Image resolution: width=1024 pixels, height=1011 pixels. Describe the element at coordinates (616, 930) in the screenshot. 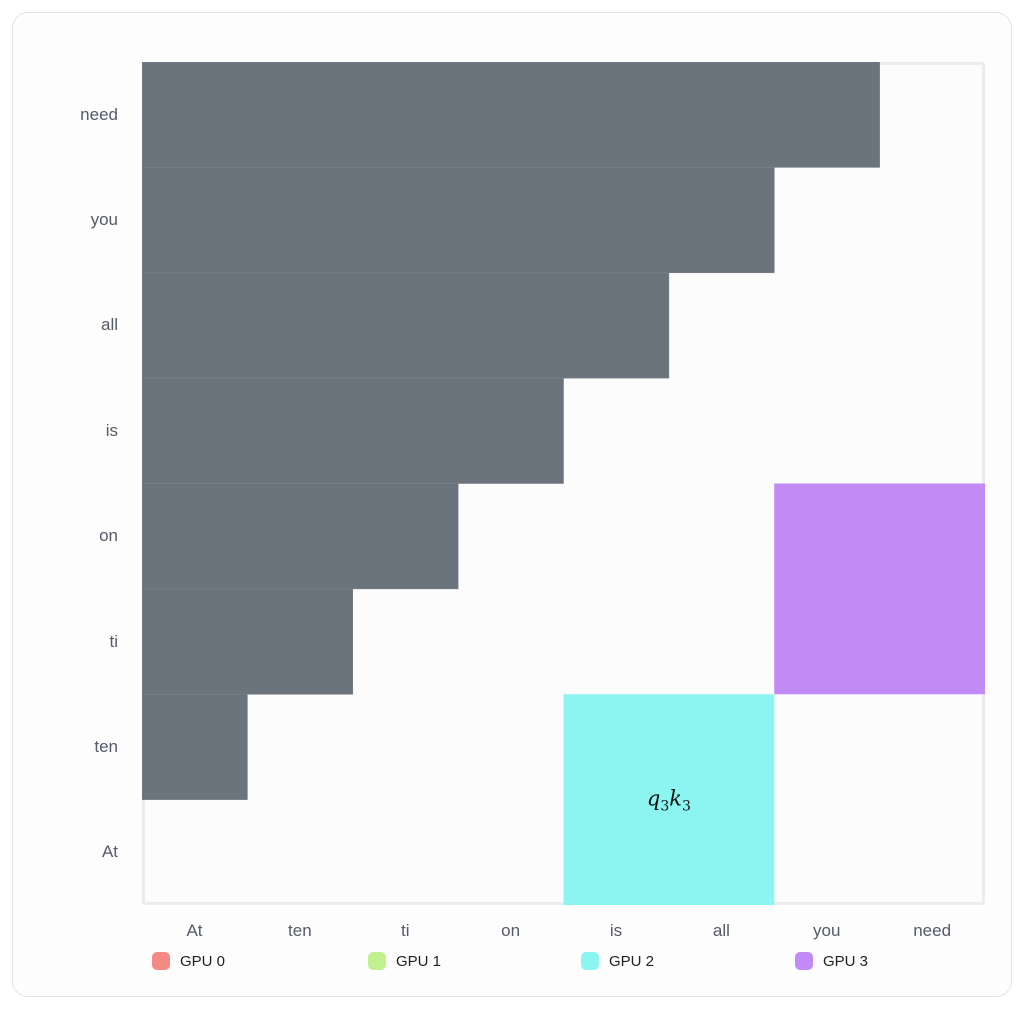

I see `x-label-is: is` at that location.